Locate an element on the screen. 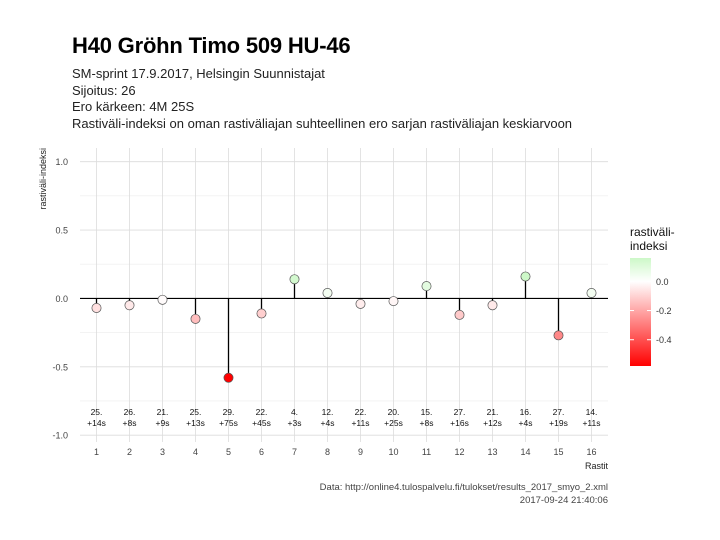  x-tick-label: 16 is located at coordinates (591, 452).